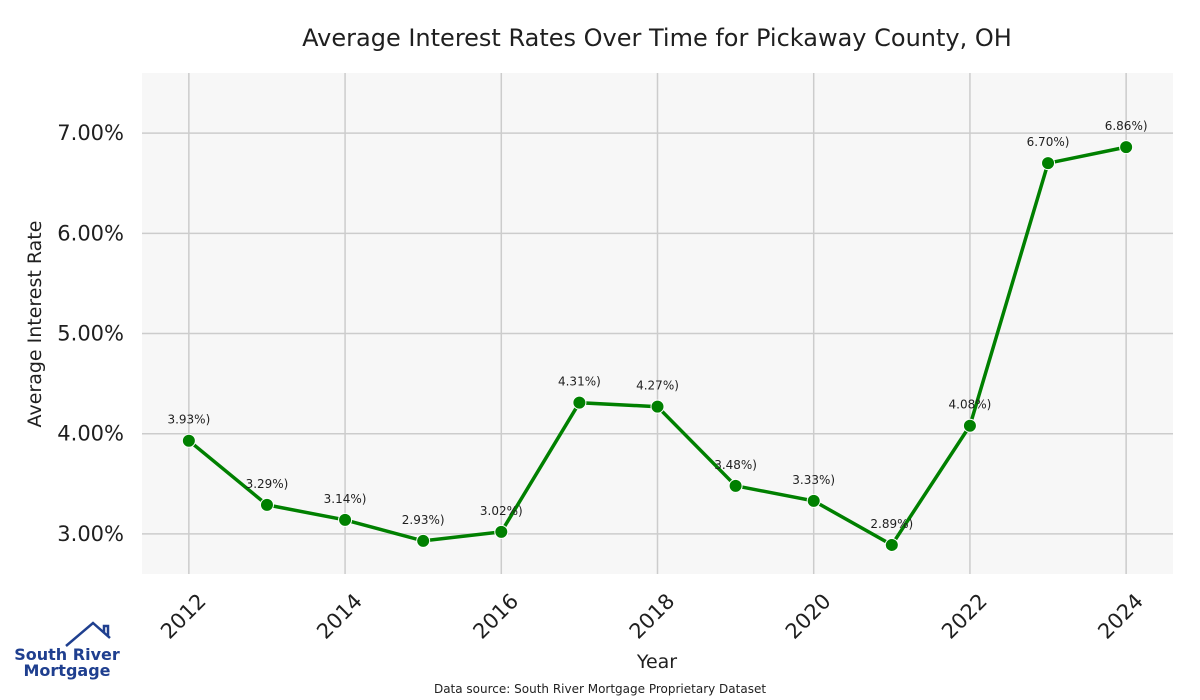 The width and height of the screenshot is (1200, 700). What do you see at coordinates (657, 386) in the screenshot?
I see `data-label: 4.27%)` at bounding box center [657, 386].